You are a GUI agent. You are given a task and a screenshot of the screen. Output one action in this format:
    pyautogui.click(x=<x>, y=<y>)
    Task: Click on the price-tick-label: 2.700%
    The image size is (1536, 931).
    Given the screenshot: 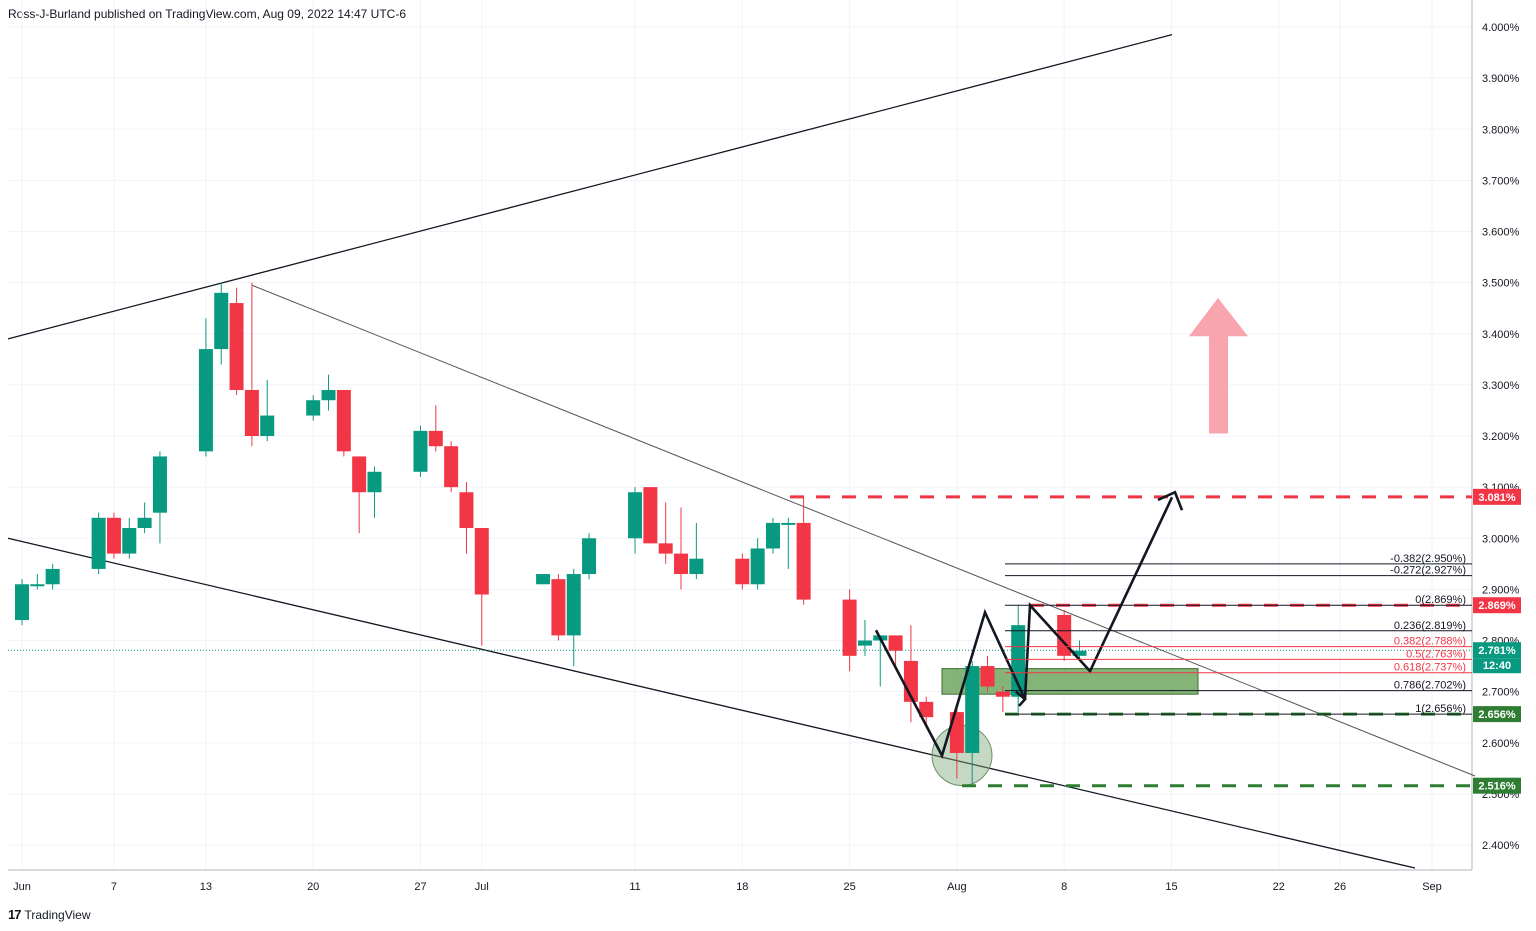 What is the action you would take?
    pyautogui.click(x=1501, y=693)
    